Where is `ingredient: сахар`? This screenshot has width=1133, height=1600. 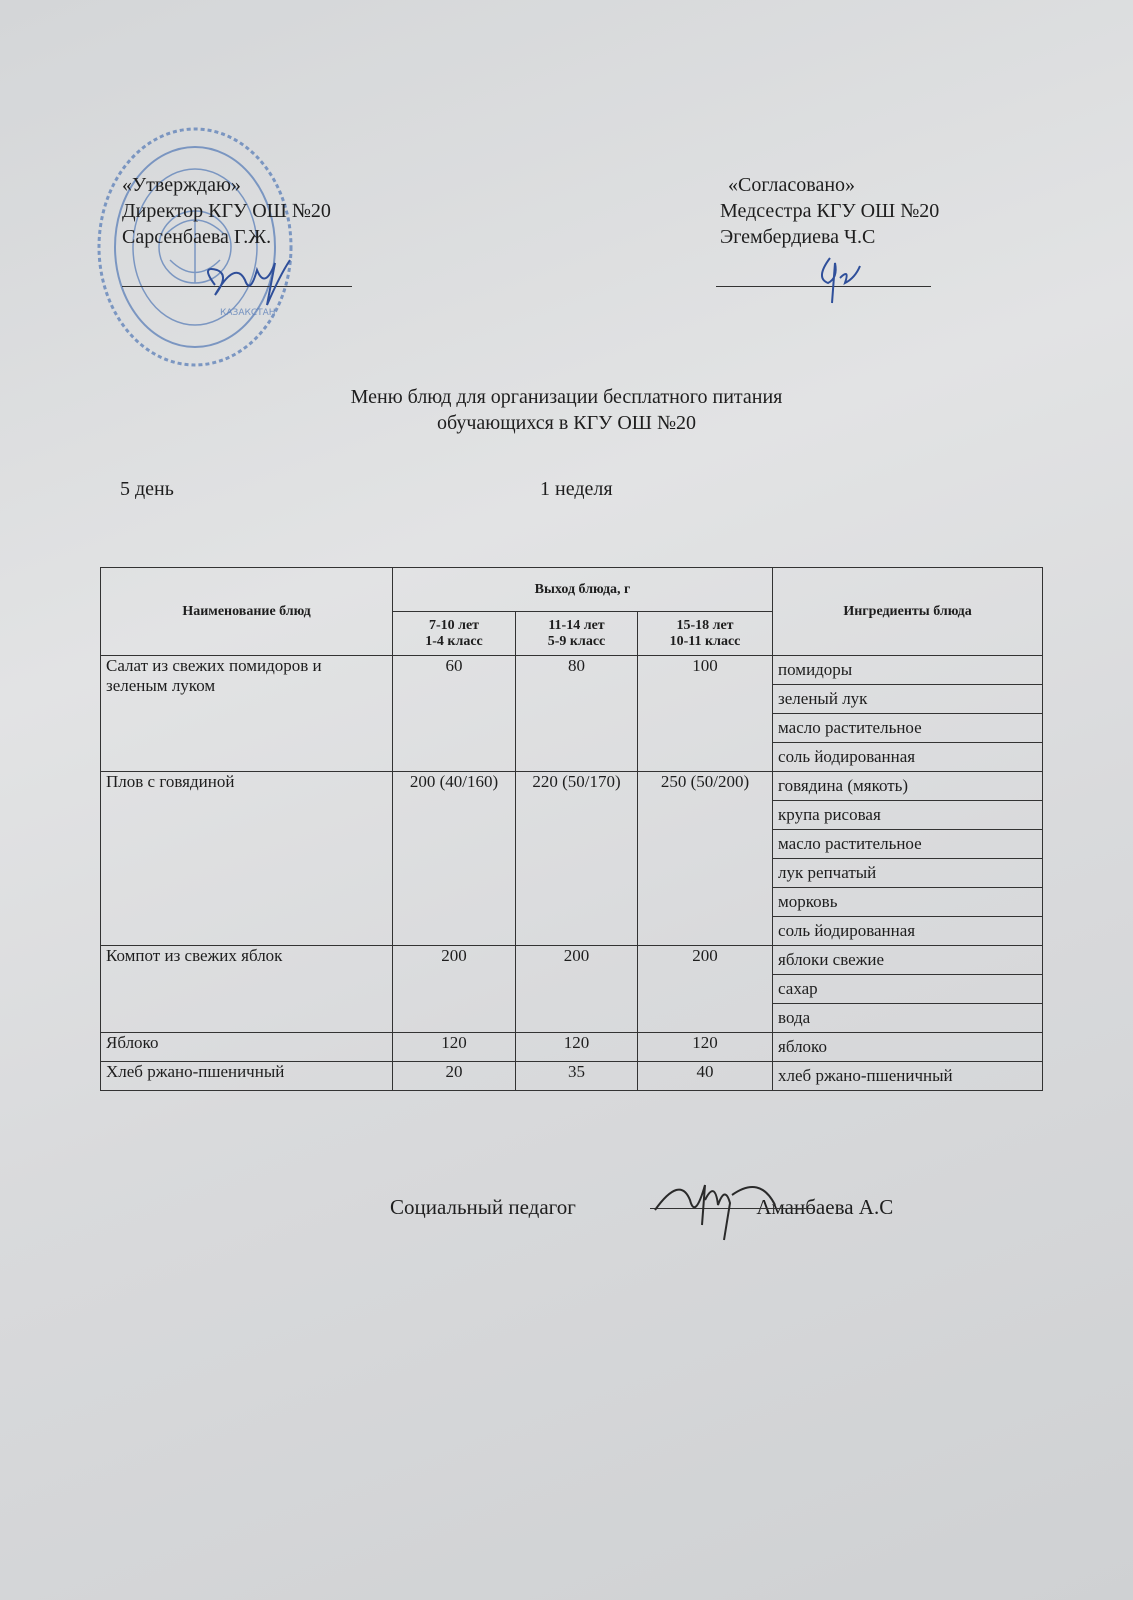 ingredient: сахар is located at coordinates (908, 989).